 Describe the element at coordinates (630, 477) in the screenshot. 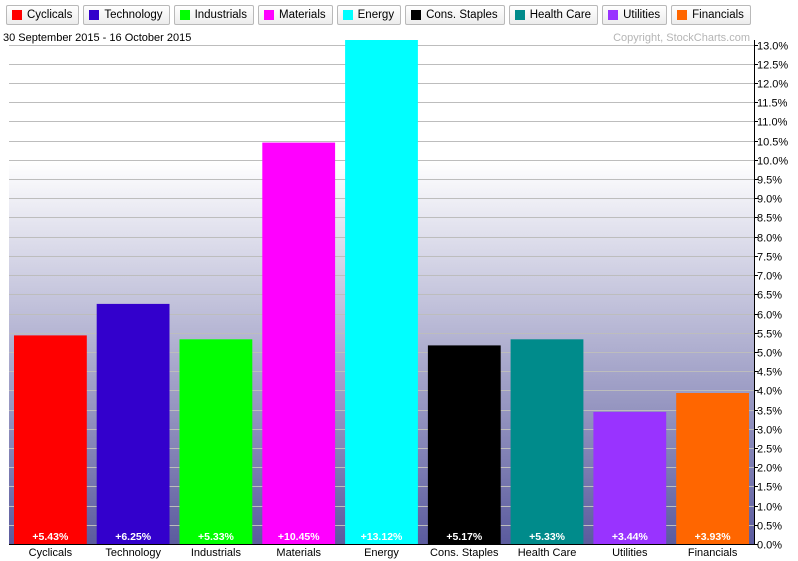

I see `bar-utilities` at that location.